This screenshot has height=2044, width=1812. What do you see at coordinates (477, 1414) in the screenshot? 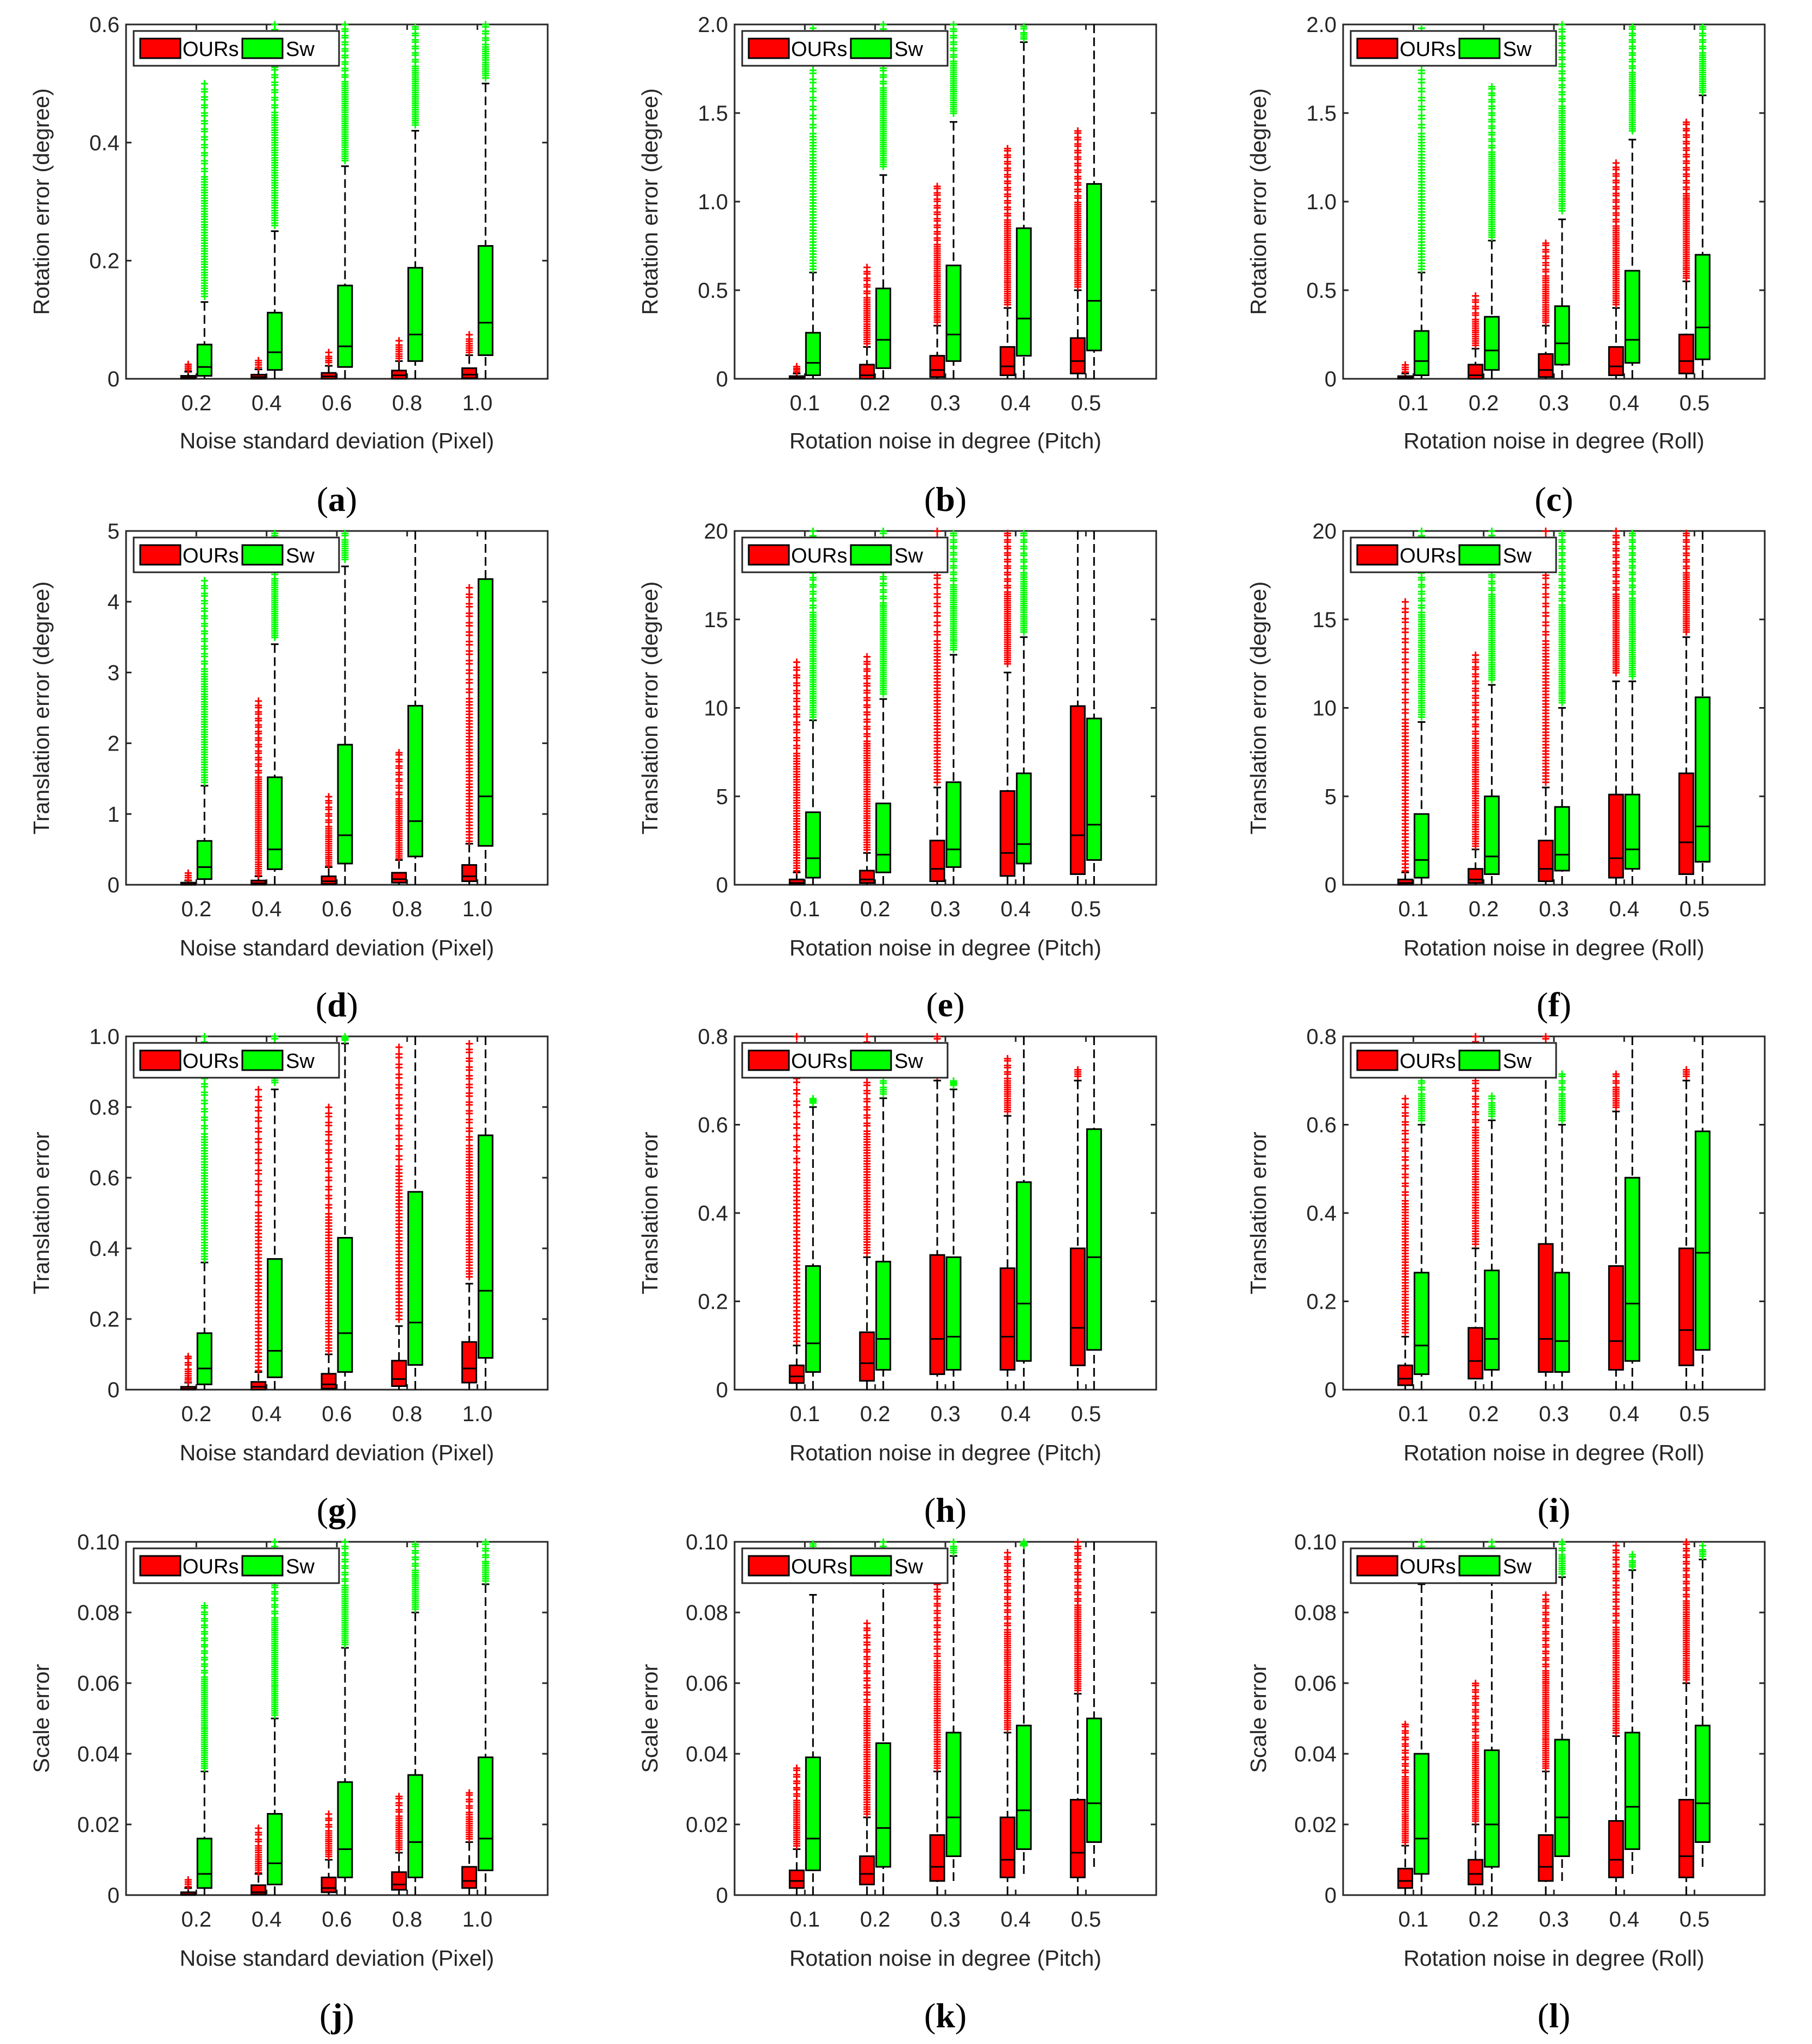
I see `x-tick-label: 1.0` at bounding box center [477, 1414].